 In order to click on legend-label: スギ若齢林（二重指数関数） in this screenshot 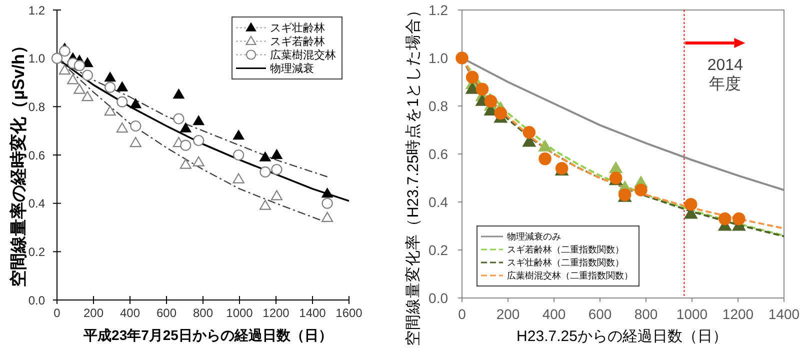, I will do `click(565, 249)`.